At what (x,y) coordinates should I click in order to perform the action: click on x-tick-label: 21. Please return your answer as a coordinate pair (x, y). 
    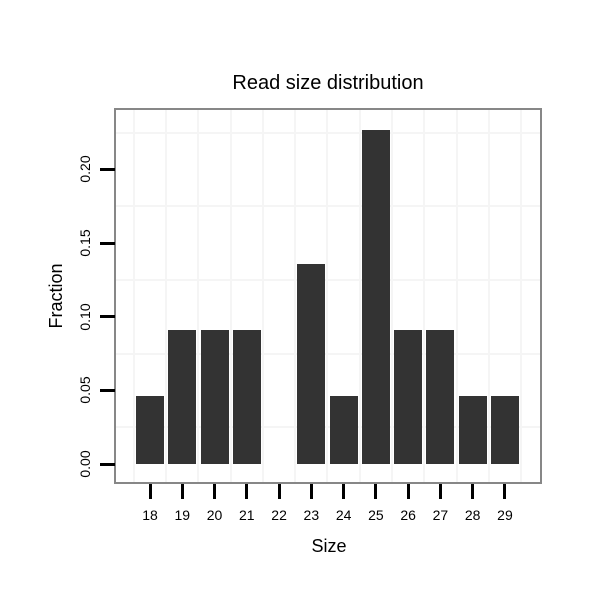
    Looking at the image, I should click on (247, 515).